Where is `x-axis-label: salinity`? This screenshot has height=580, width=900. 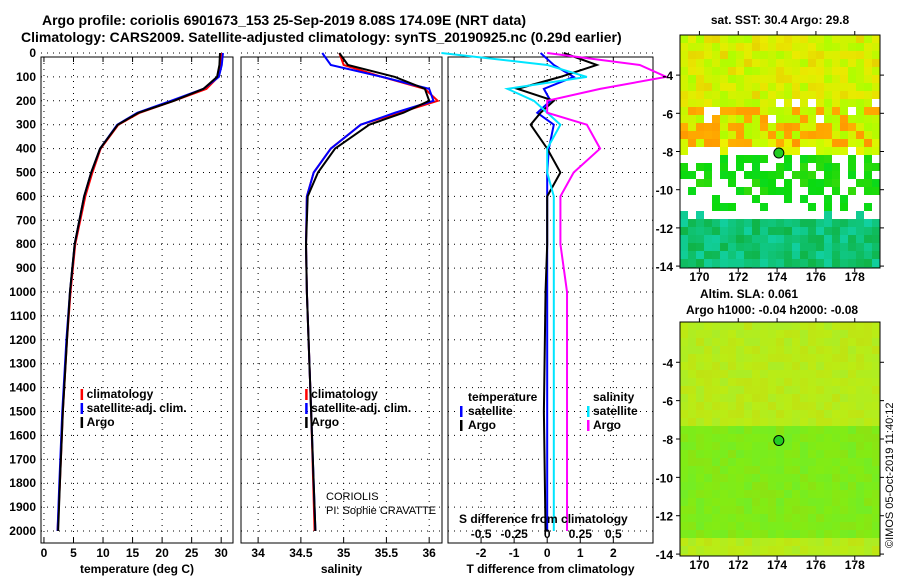
x-axis-label: salinity is located at coordinates (342, 569).